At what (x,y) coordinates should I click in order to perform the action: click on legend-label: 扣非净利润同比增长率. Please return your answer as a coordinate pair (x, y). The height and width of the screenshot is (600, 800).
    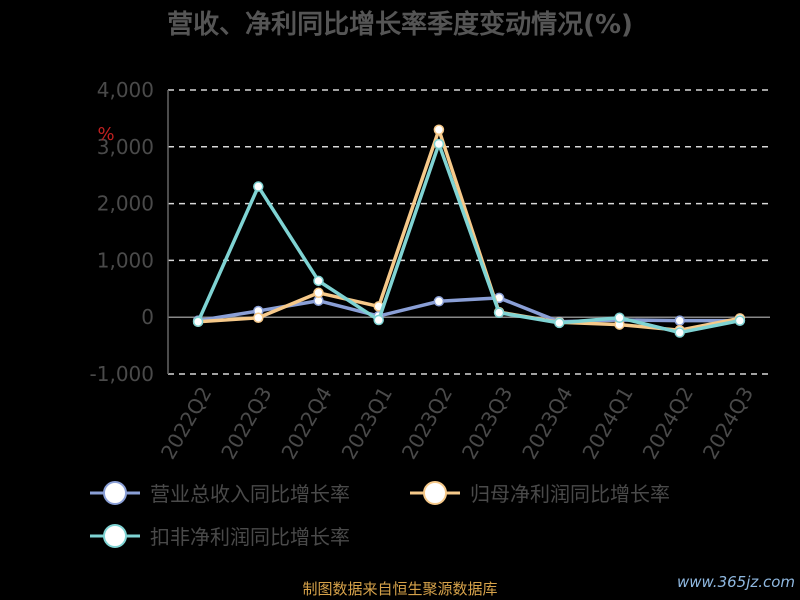
    Looking at the image, I should click on (250, 537).